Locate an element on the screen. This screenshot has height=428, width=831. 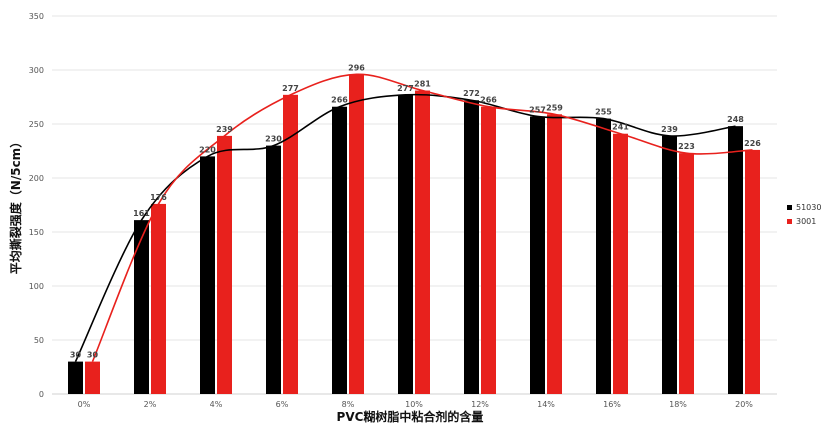
x-tick-label: 4% is located at coordinates (216, 404).